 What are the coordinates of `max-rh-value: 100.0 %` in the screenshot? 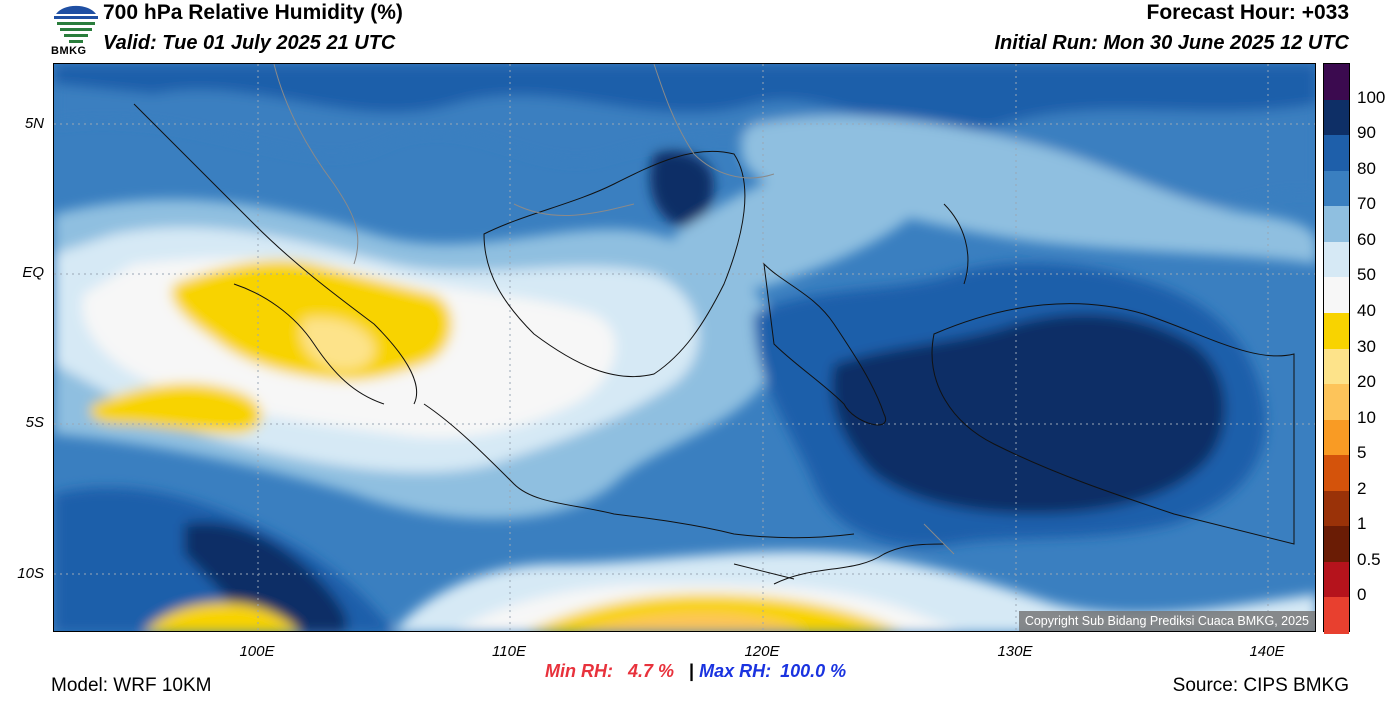 It's located at (813, 671).